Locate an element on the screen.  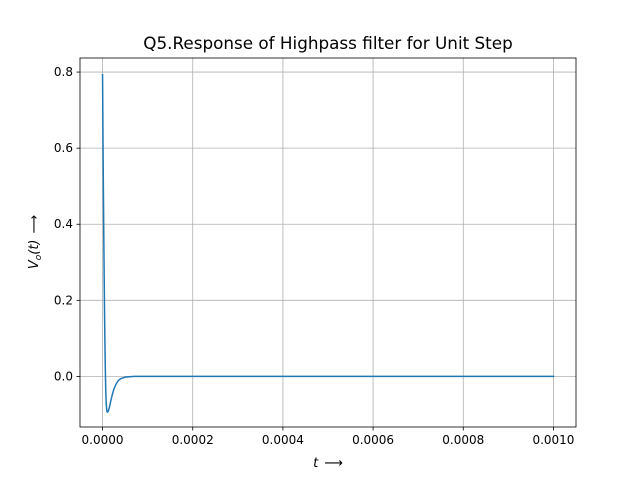
x-axis-label: t ⟶ is located at coordinates (328, 463).